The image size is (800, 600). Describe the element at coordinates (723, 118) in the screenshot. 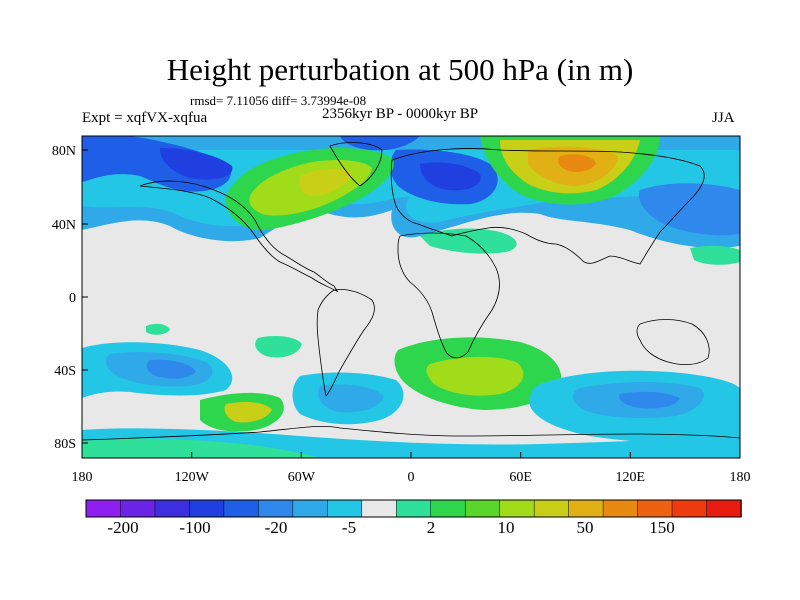

I see `season-label: JJA` at that location.